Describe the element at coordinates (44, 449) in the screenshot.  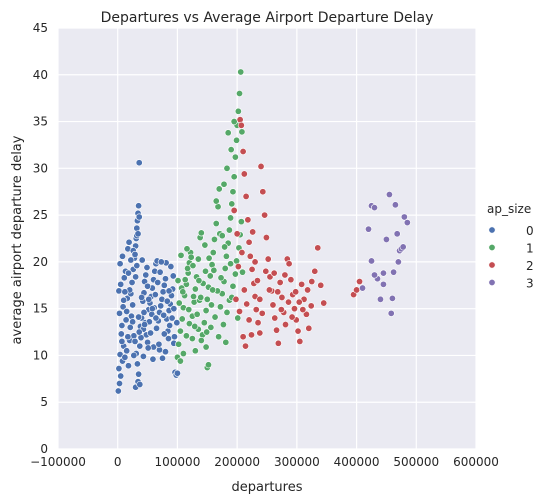
I see `y-tick-label: 0` at that location.